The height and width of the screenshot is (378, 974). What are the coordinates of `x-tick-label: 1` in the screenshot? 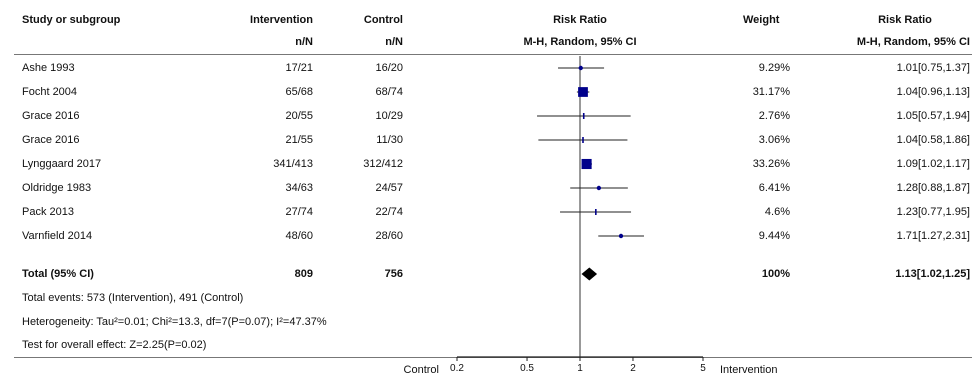 It's located at (580, 368).